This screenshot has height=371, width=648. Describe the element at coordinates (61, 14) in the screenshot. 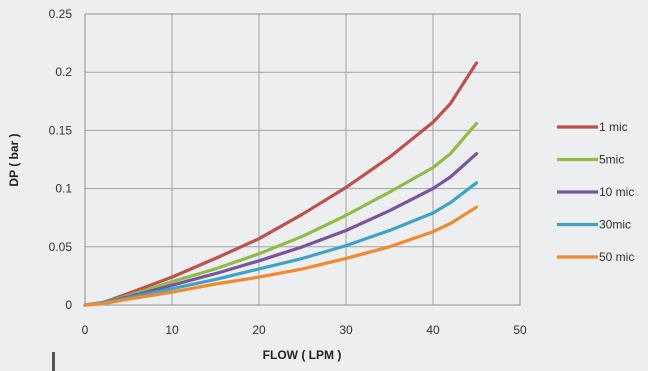

I see `y-tick-label: 0.25` at that location.